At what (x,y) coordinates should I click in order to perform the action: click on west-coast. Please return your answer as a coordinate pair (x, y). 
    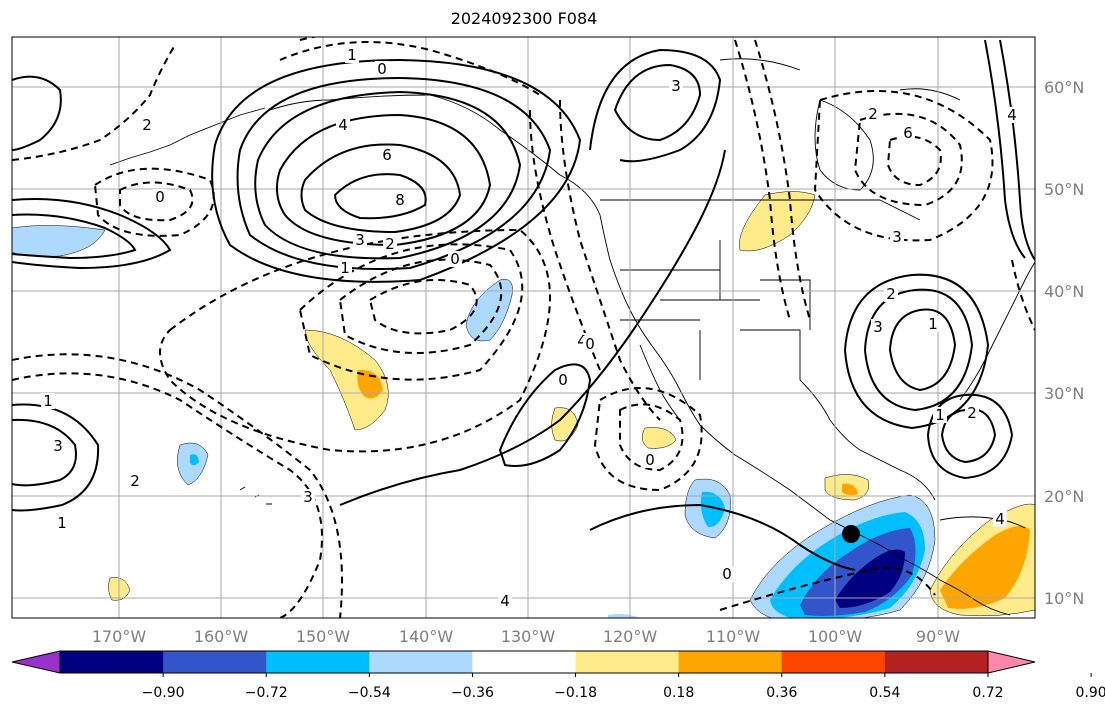
    Looking at the image, I should click on (752, 387).